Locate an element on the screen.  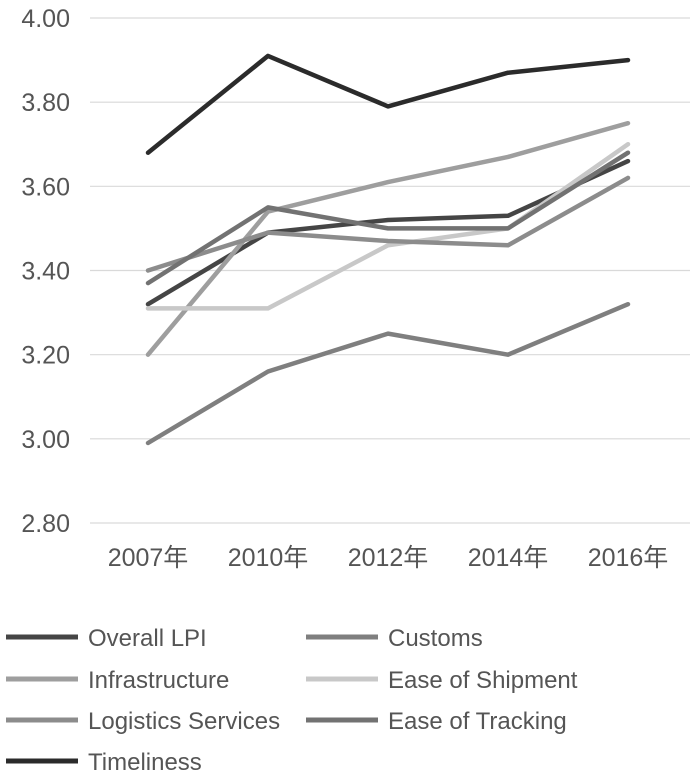
legend-label: Ease of Shipment is located at coordinates (483, 680).